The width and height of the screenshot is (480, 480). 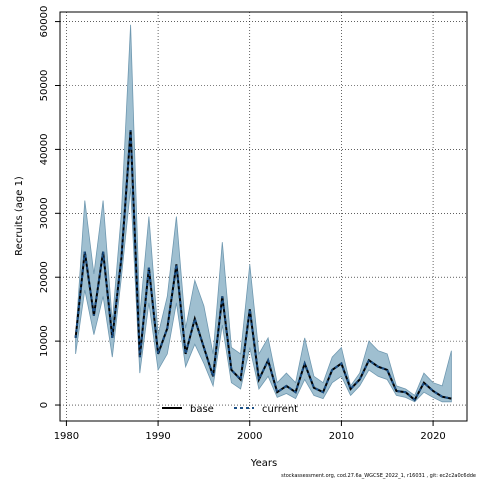 I want to click on x-axis-title: Years, so click(x=263, y=463).